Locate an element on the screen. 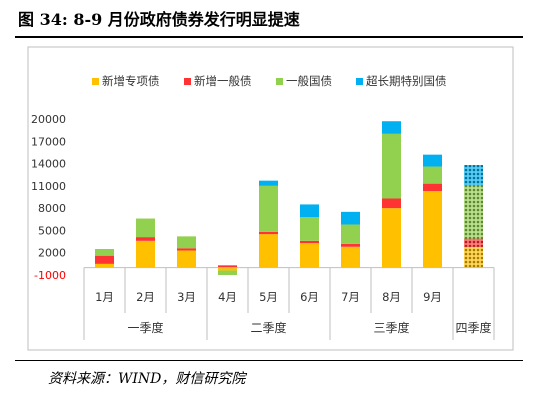 The image size is (535, 405). x-tick-label: 9月 is located at coordinates (432, 297).